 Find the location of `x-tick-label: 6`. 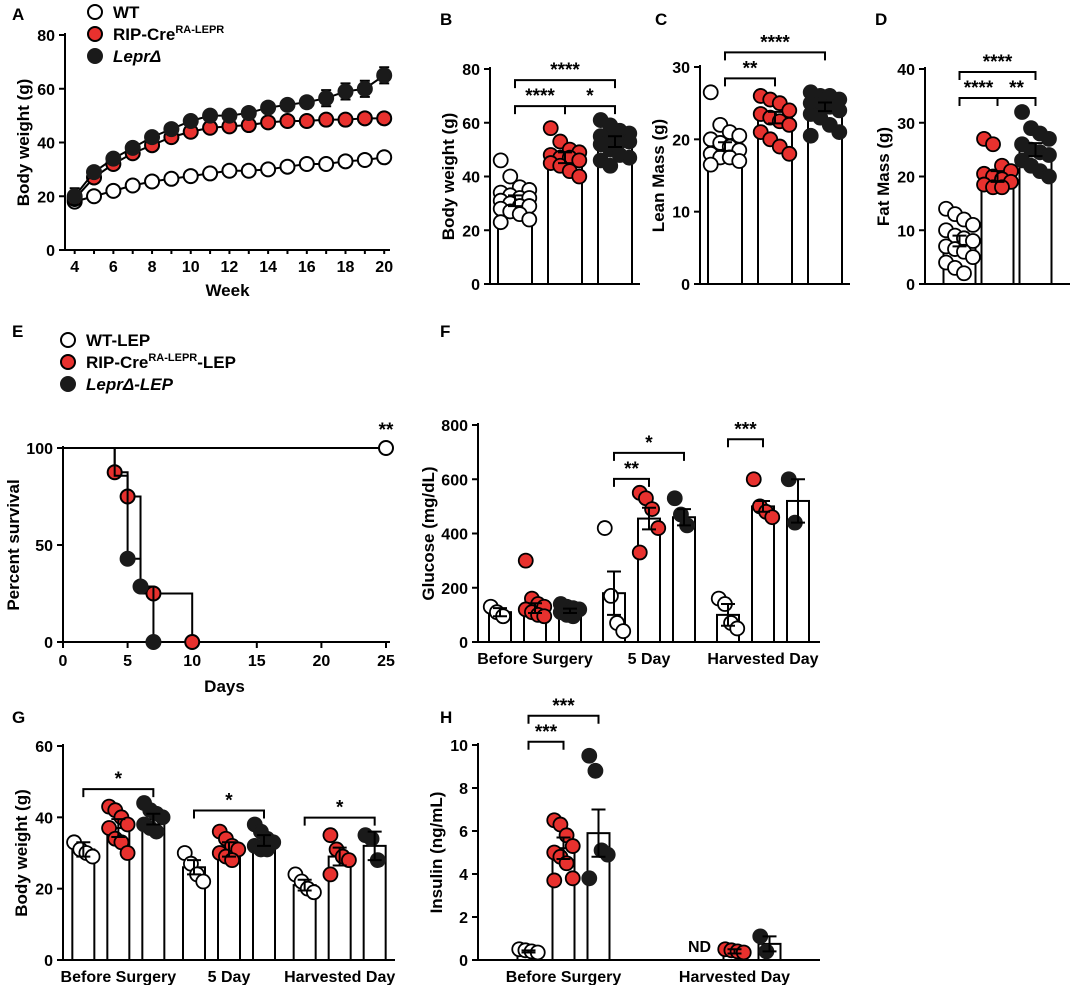

x-tick-label: 6 is located at coordinates (113, 267).